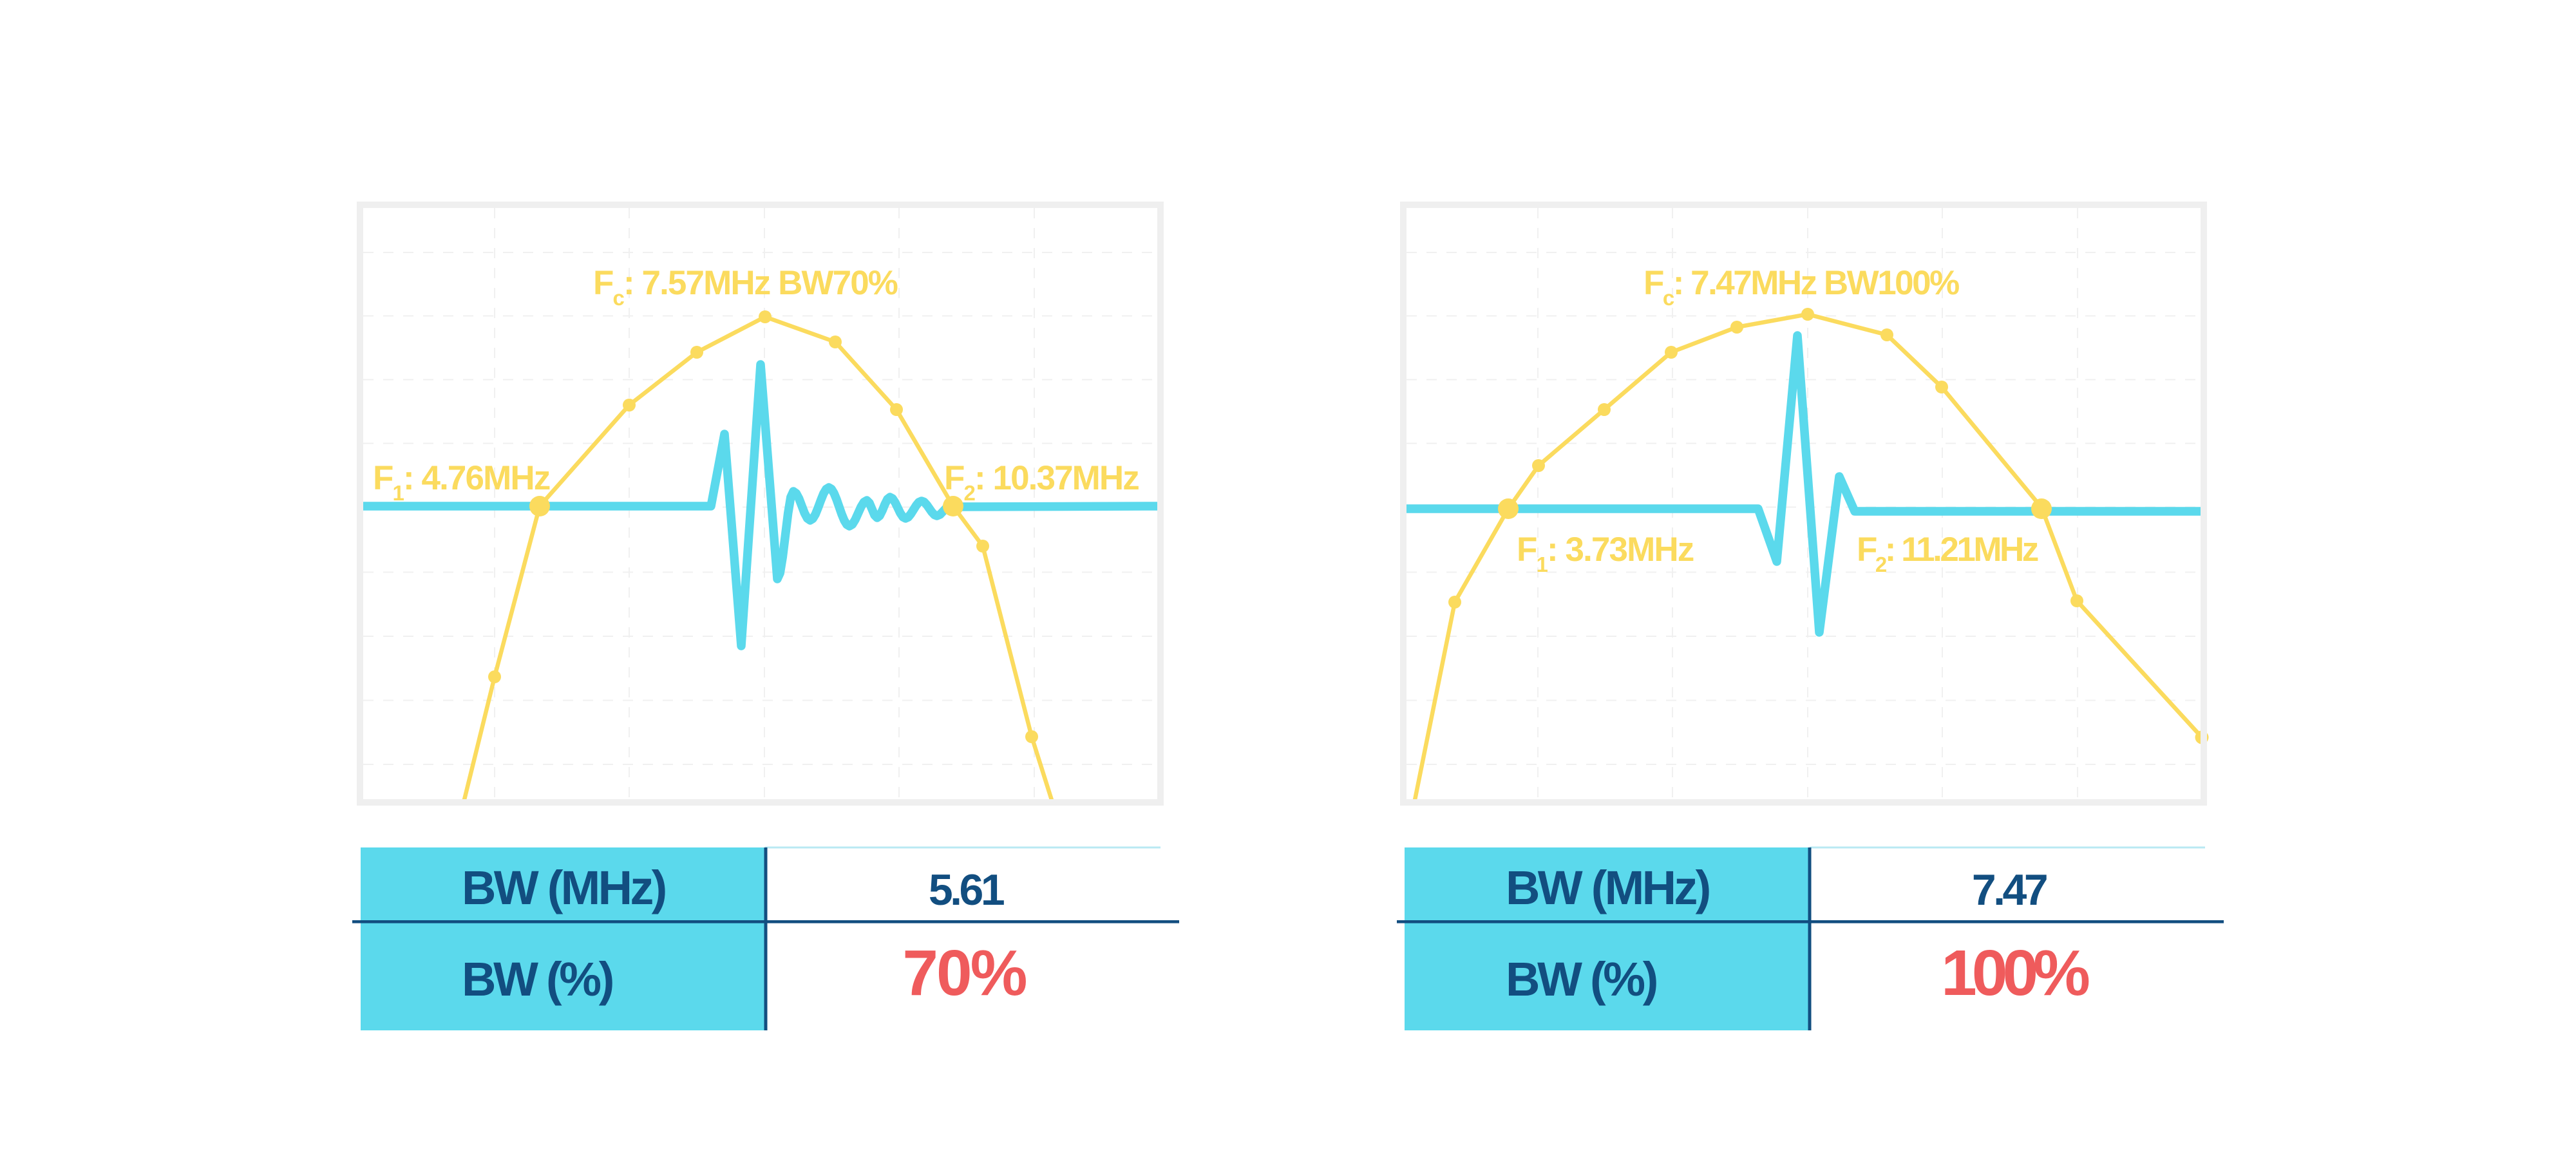  I want to click on svg-text: 5.61, so click(967, 890).